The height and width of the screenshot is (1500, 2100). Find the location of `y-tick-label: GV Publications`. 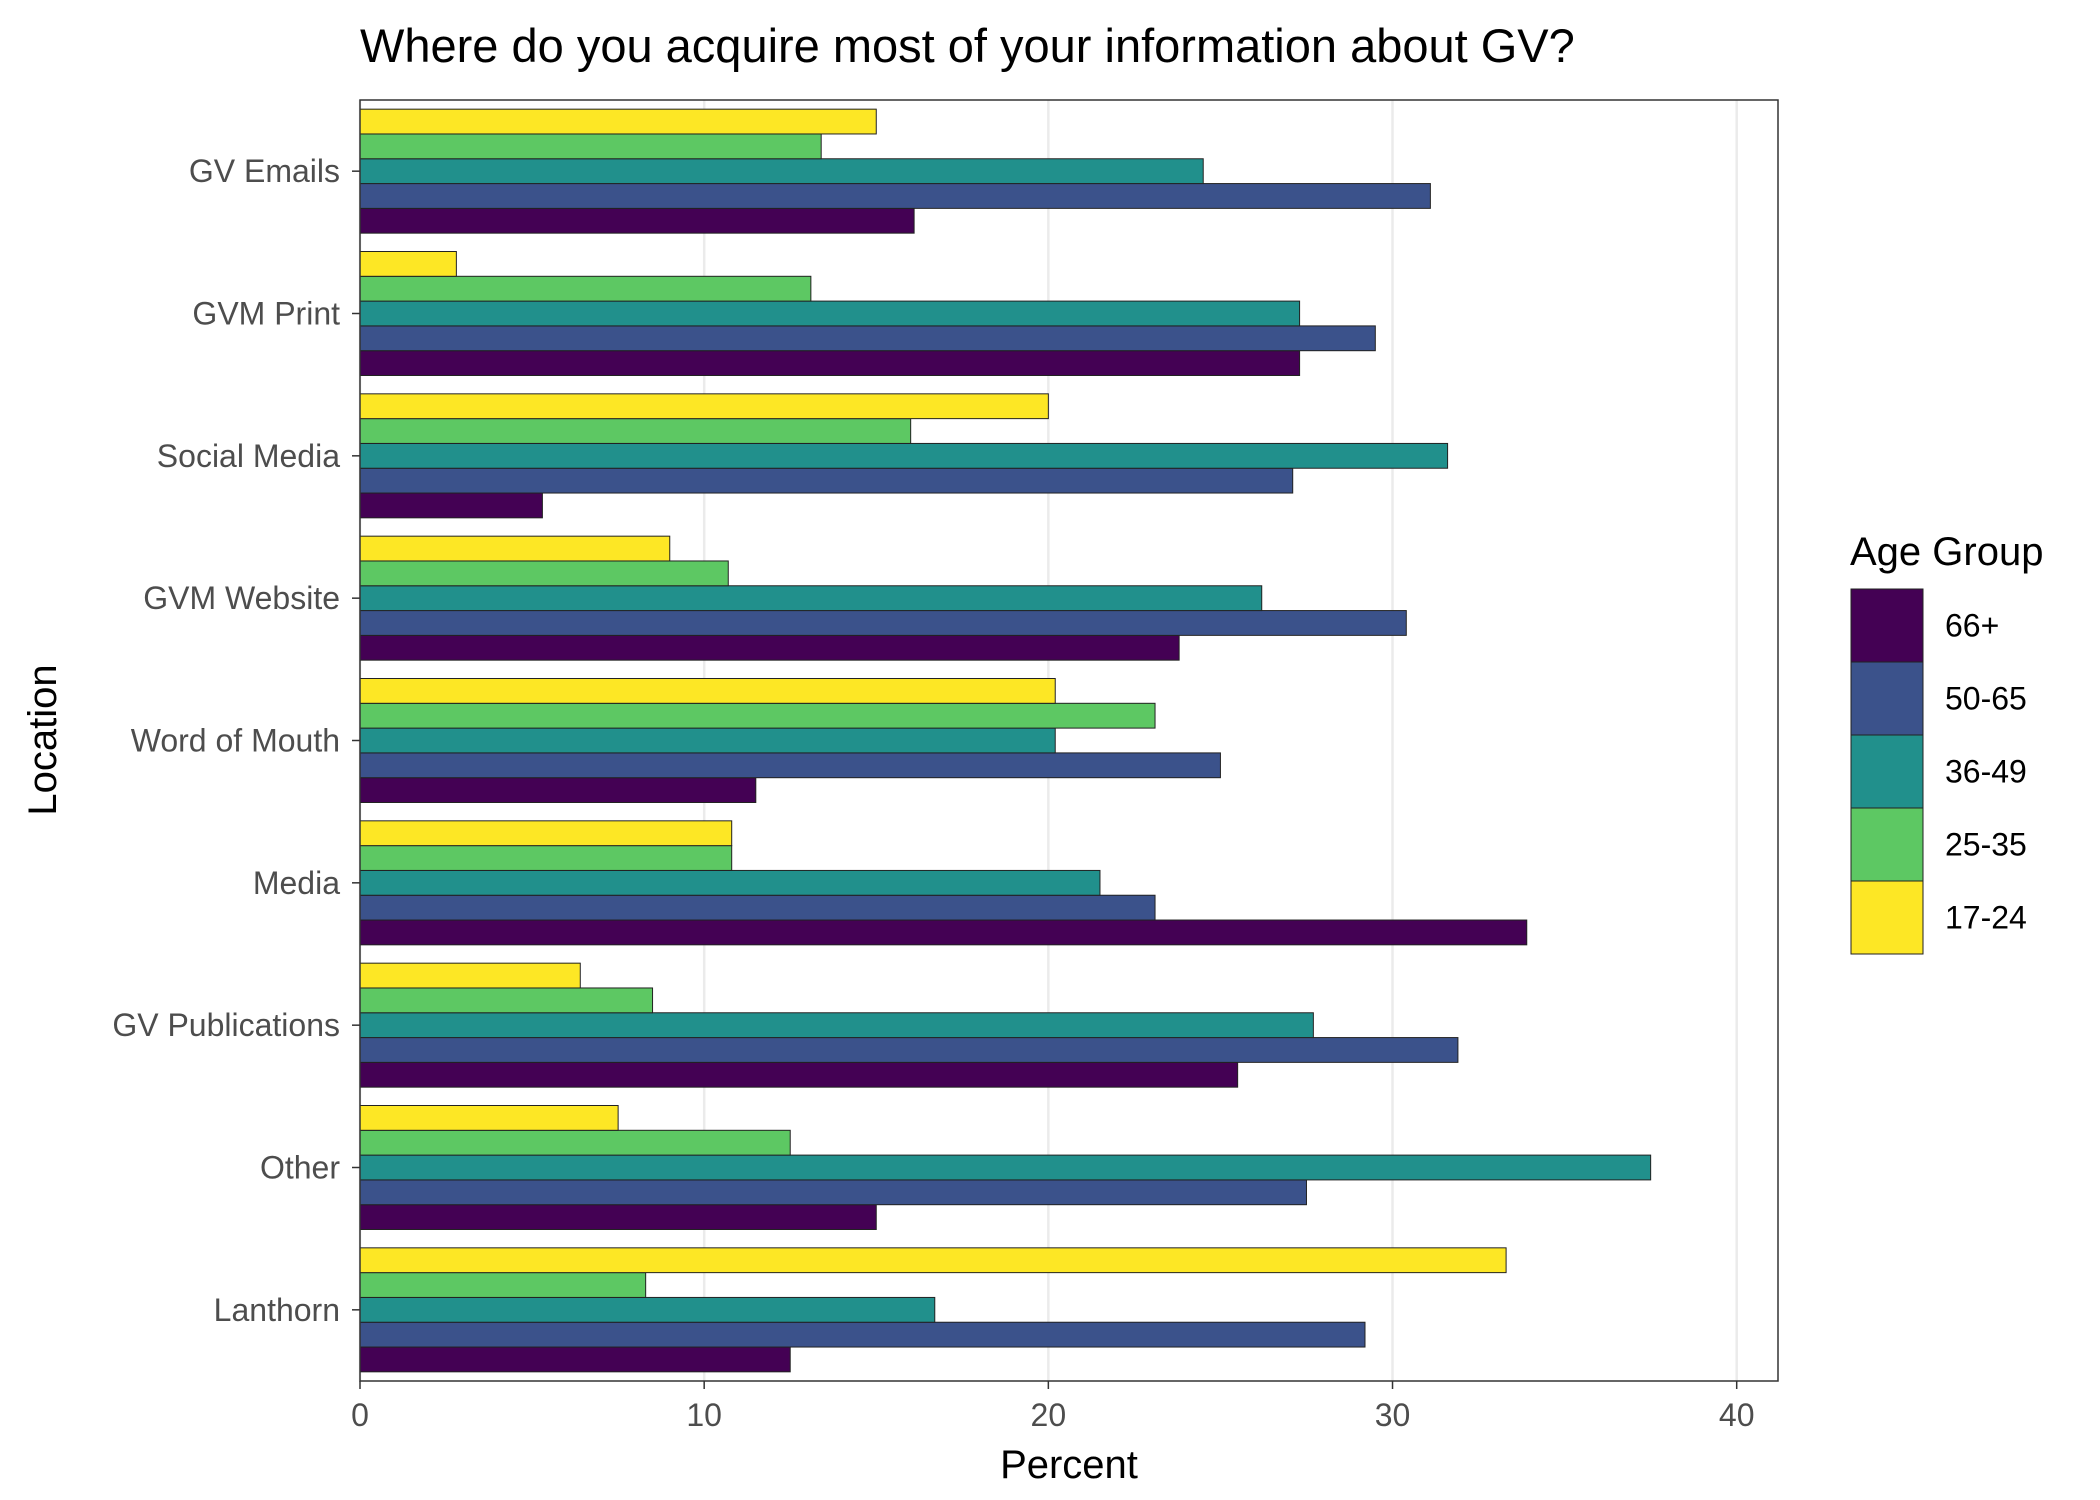

y-tick-label: GV Publications is located at coordinates (226, 1025).